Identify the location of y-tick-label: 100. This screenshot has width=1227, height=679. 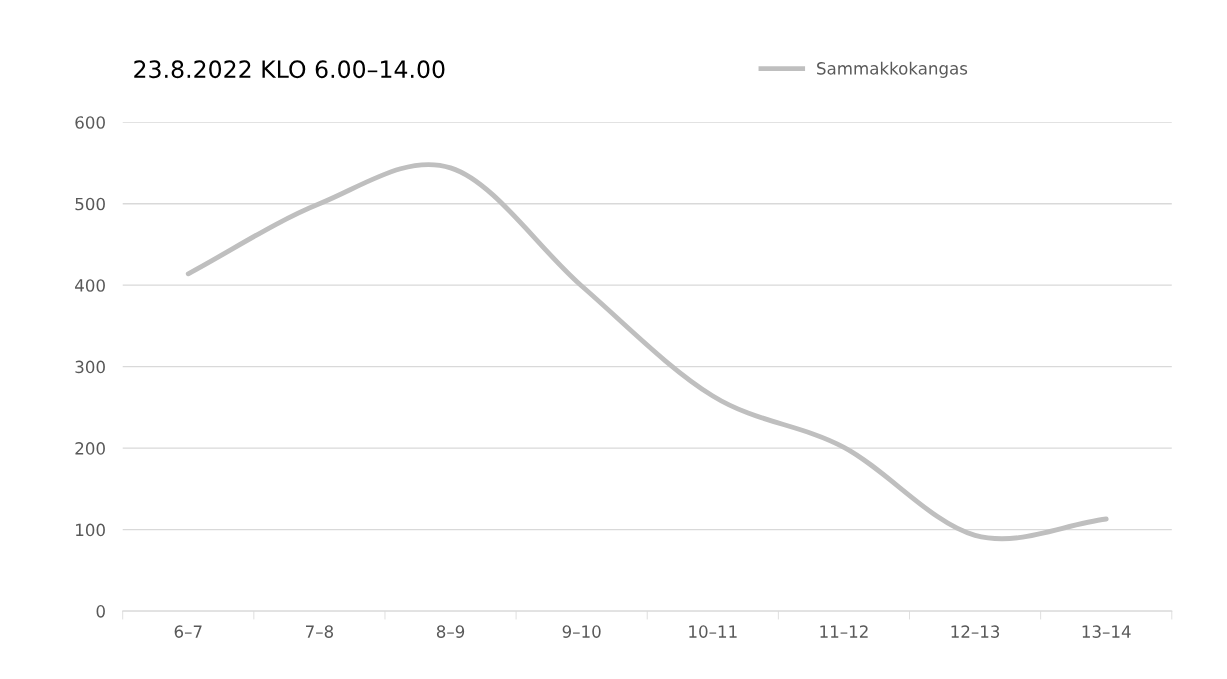
(90, 530).